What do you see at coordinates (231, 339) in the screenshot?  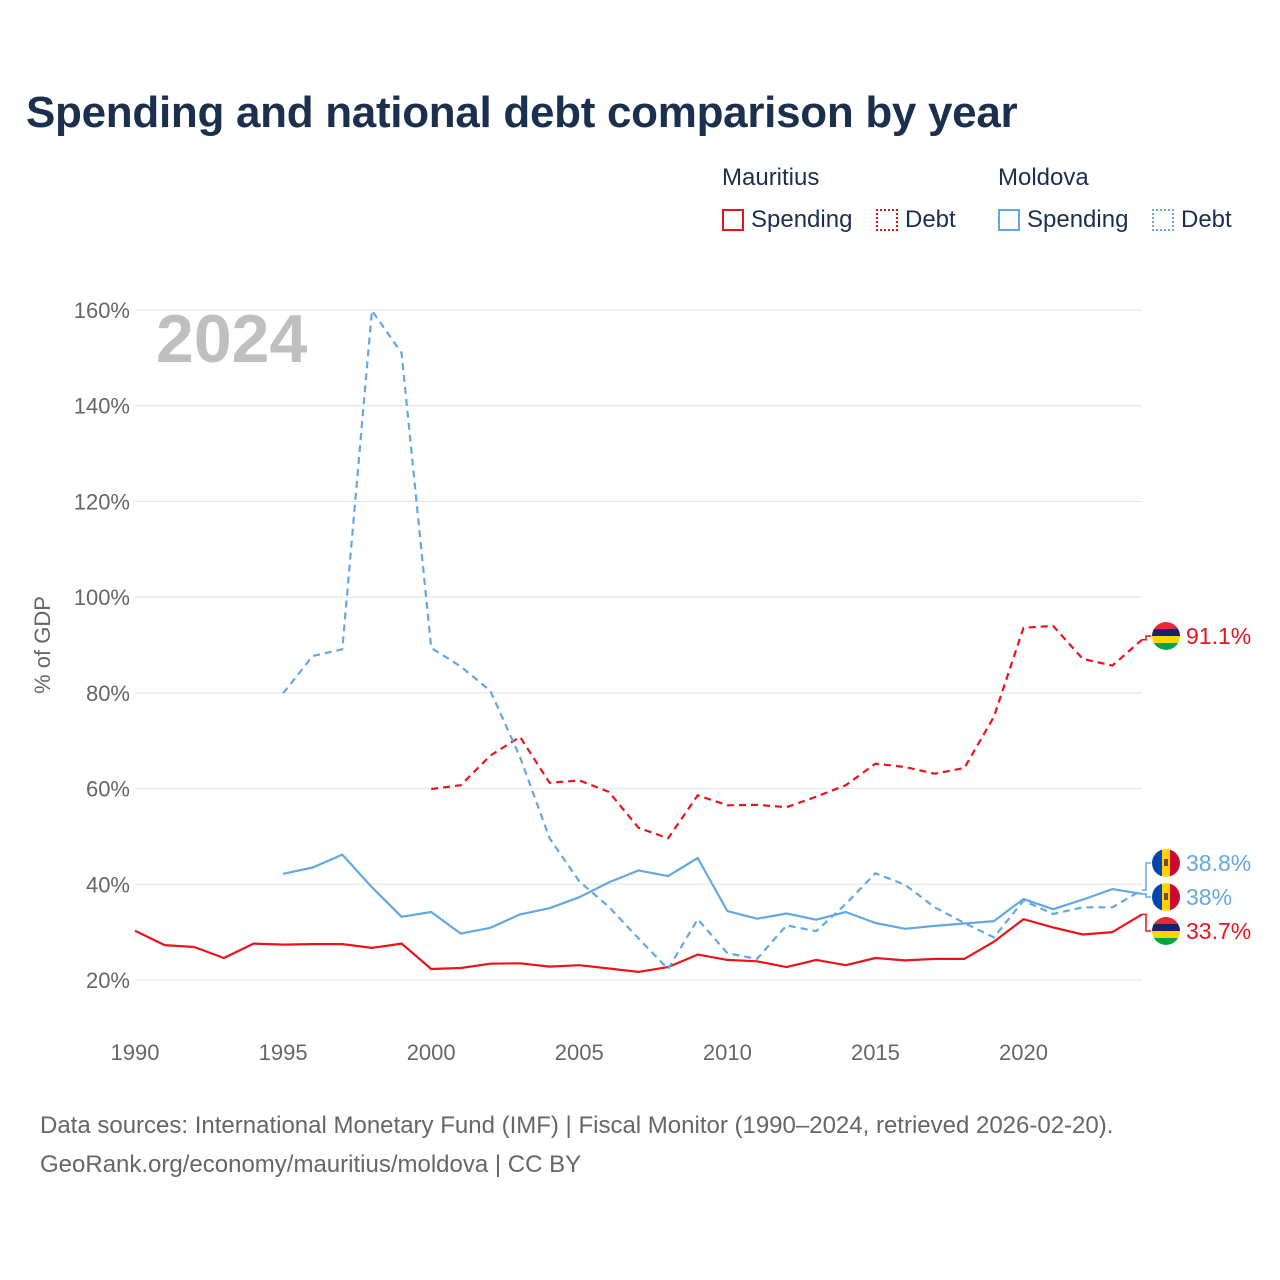 I see `current-year-watermark: 2024` at bounding box center [231, 339].